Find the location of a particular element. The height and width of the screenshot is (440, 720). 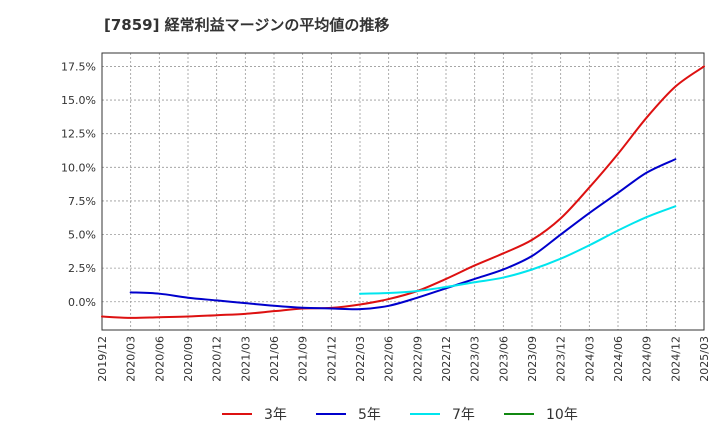

x-tick-label: 2022/12 is located at coordinates (446, 359).